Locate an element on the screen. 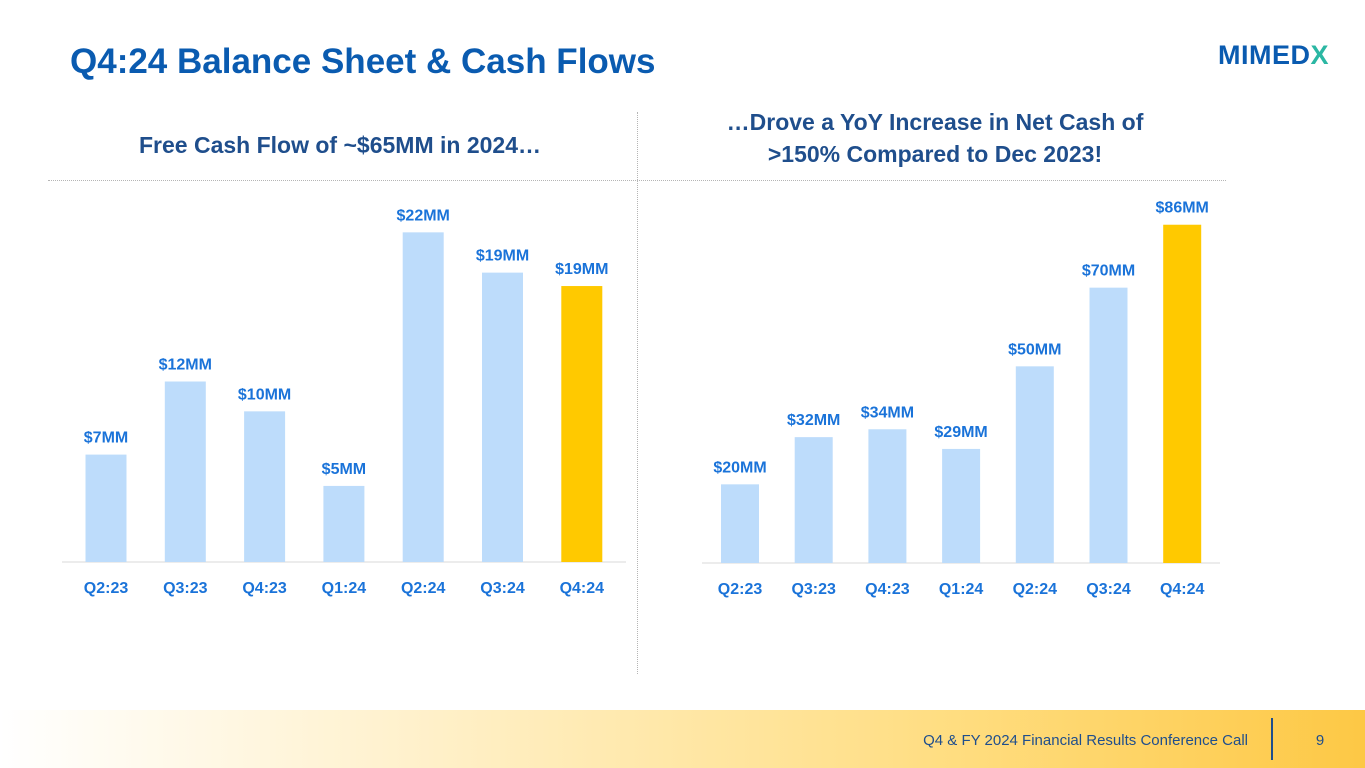 This screenshot has width=1365, height=768. chart-0-value-label-4: $5MM is located at coordinates (344, 469).